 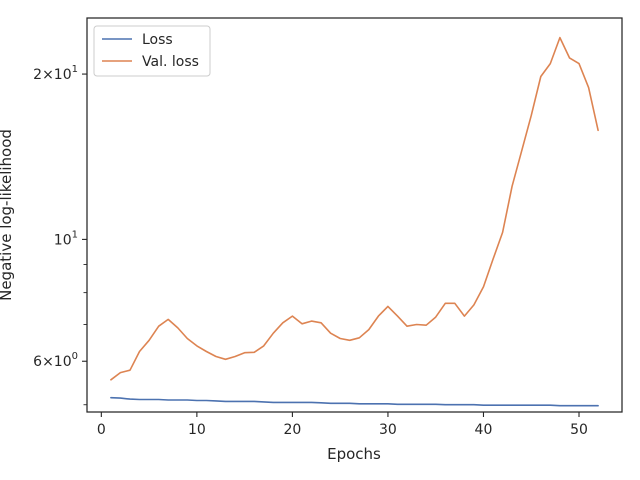 What do you see at coordinates (66, 238) in the screenshot?
I see `y-tick-label: 101` at bounding box center [66, 238].